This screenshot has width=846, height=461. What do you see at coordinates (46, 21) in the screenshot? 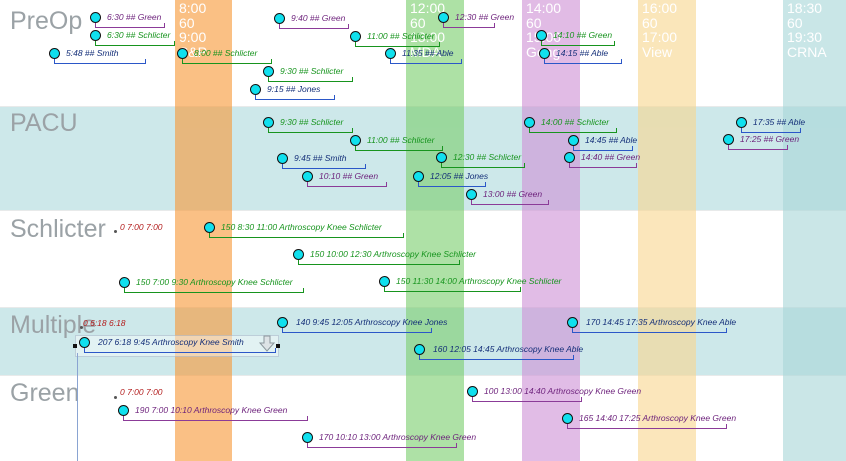
I see `row-label-preop: PreOp` at bounding box center [46, 21].